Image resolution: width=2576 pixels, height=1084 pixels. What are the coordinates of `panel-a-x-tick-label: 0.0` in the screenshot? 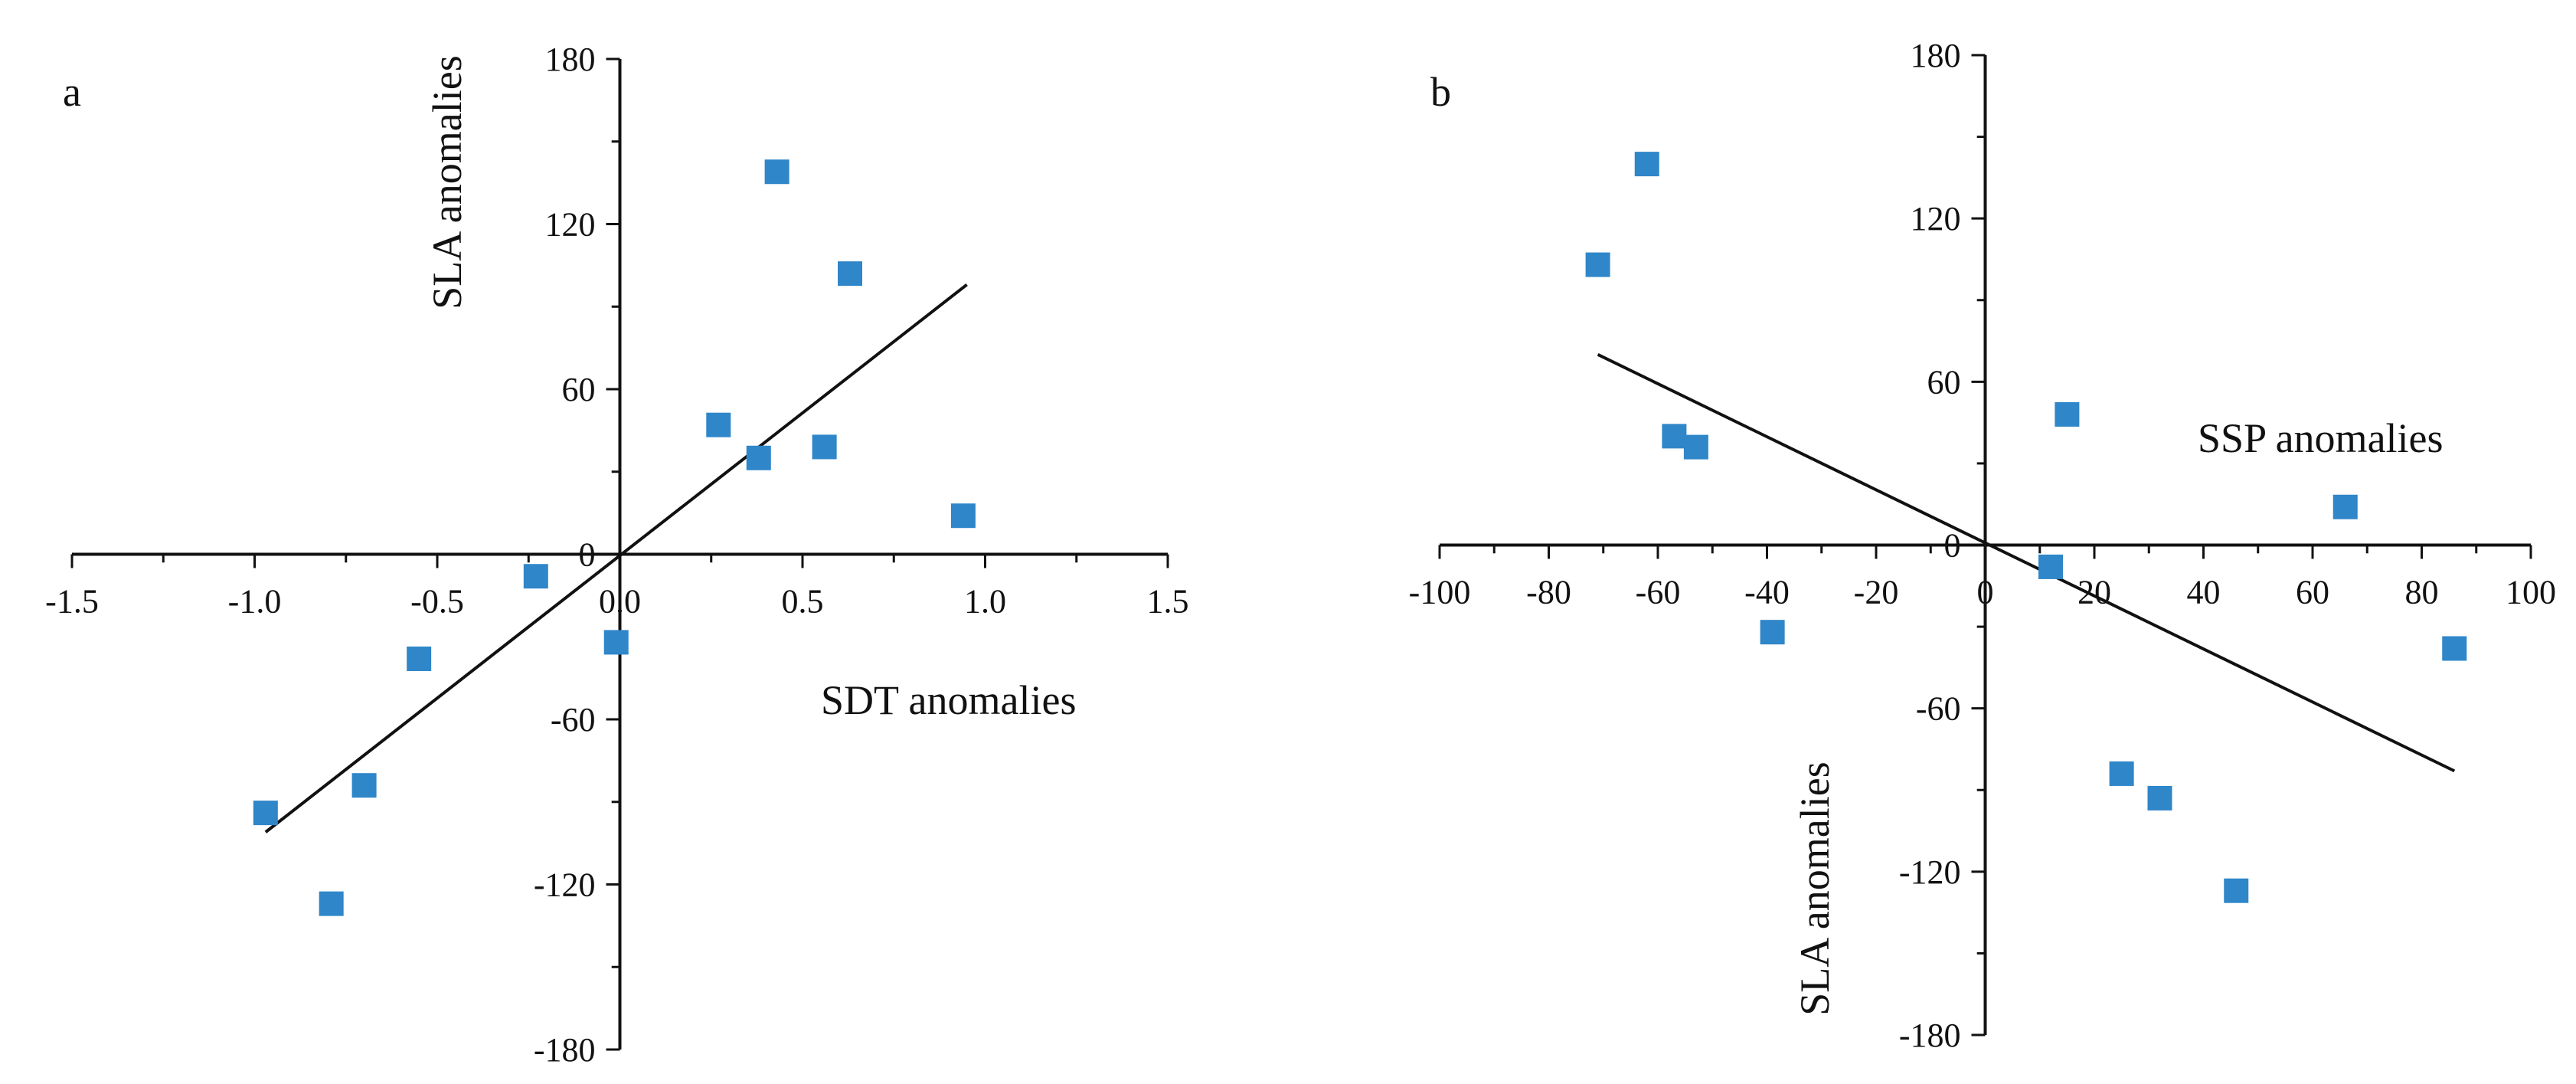 It's located at (620, 602).